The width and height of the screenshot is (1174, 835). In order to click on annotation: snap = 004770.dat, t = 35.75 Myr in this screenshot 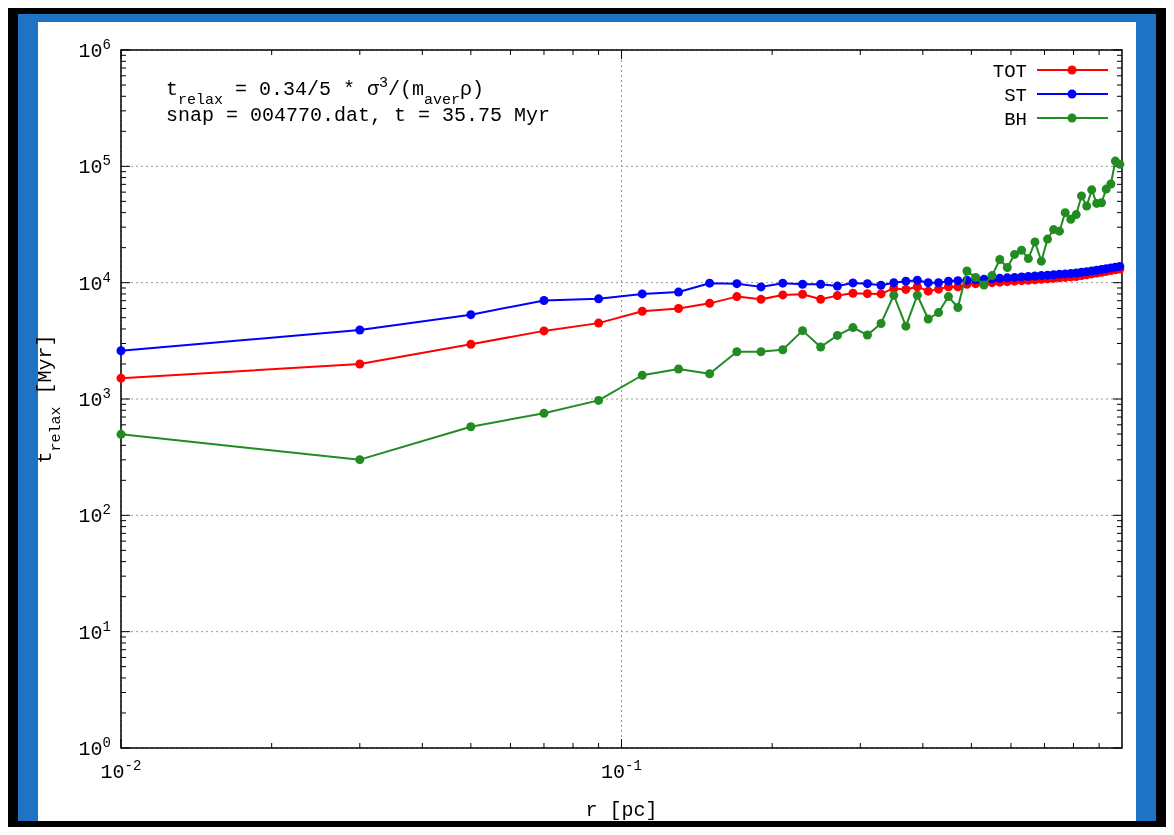, I will do `click(358, 115)`.